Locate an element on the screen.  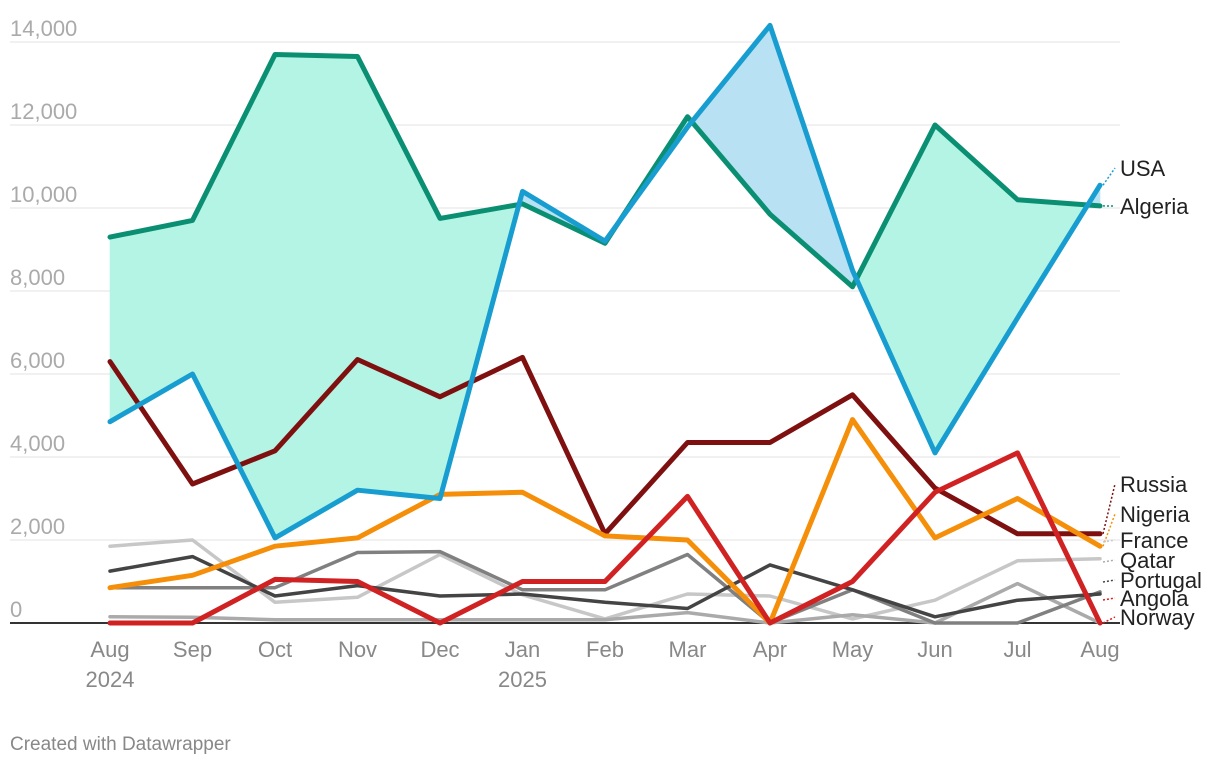
end-label: Algeria is located at coordinates (1154, 206).